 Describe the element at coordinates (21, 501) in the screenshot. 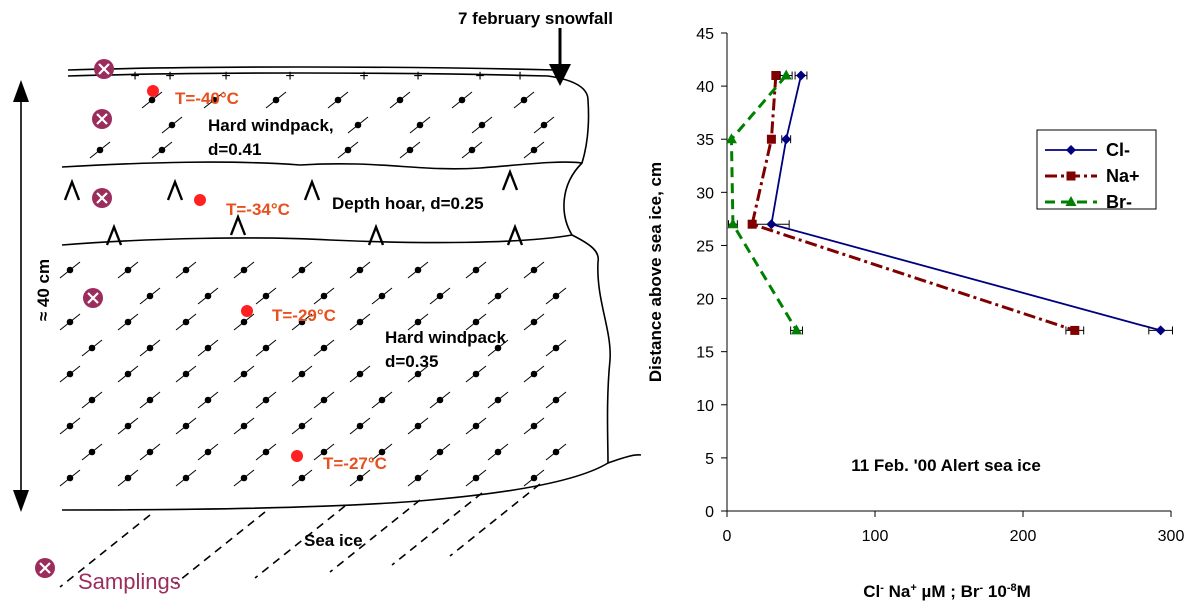

I see `thickness-arrow-bottom-head` at that location.